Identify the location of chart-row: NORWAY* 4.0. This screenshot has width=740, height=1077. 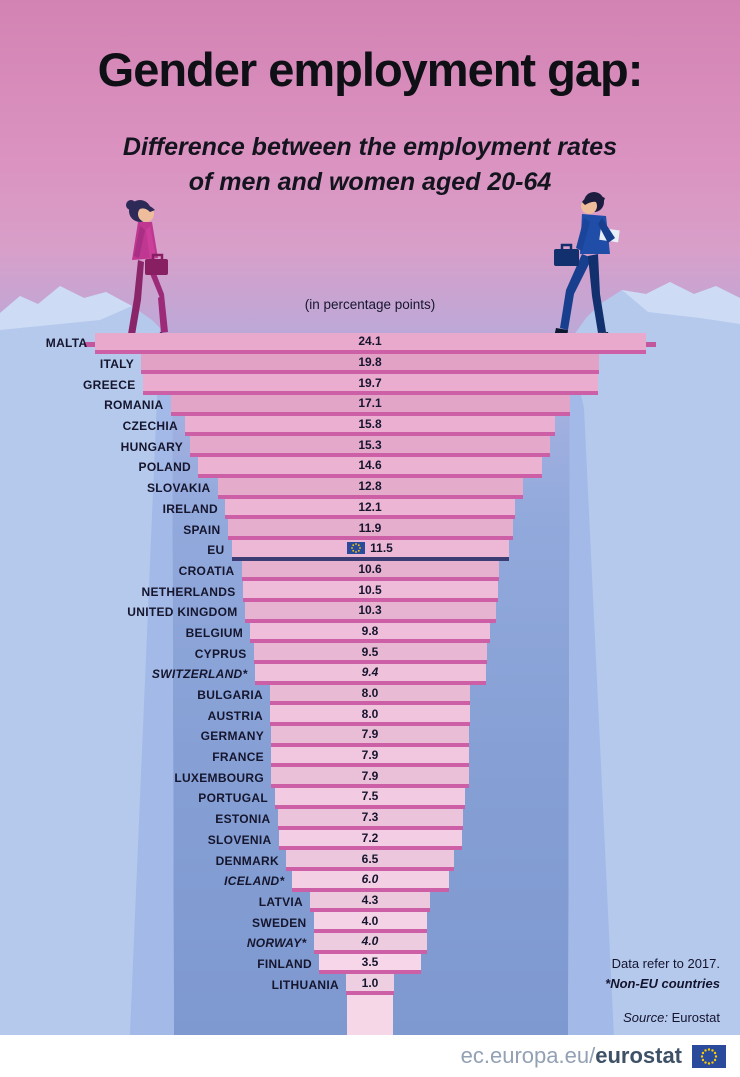
(370, 943).